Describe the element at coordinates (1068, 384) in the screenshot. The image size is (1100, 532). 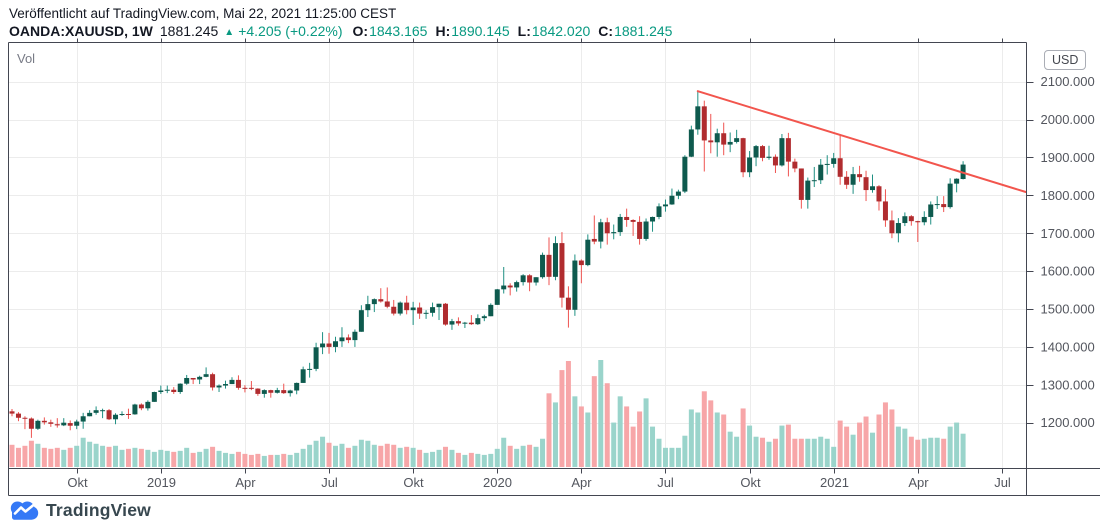
I see `price-axis-label: 1300.000` at that location.